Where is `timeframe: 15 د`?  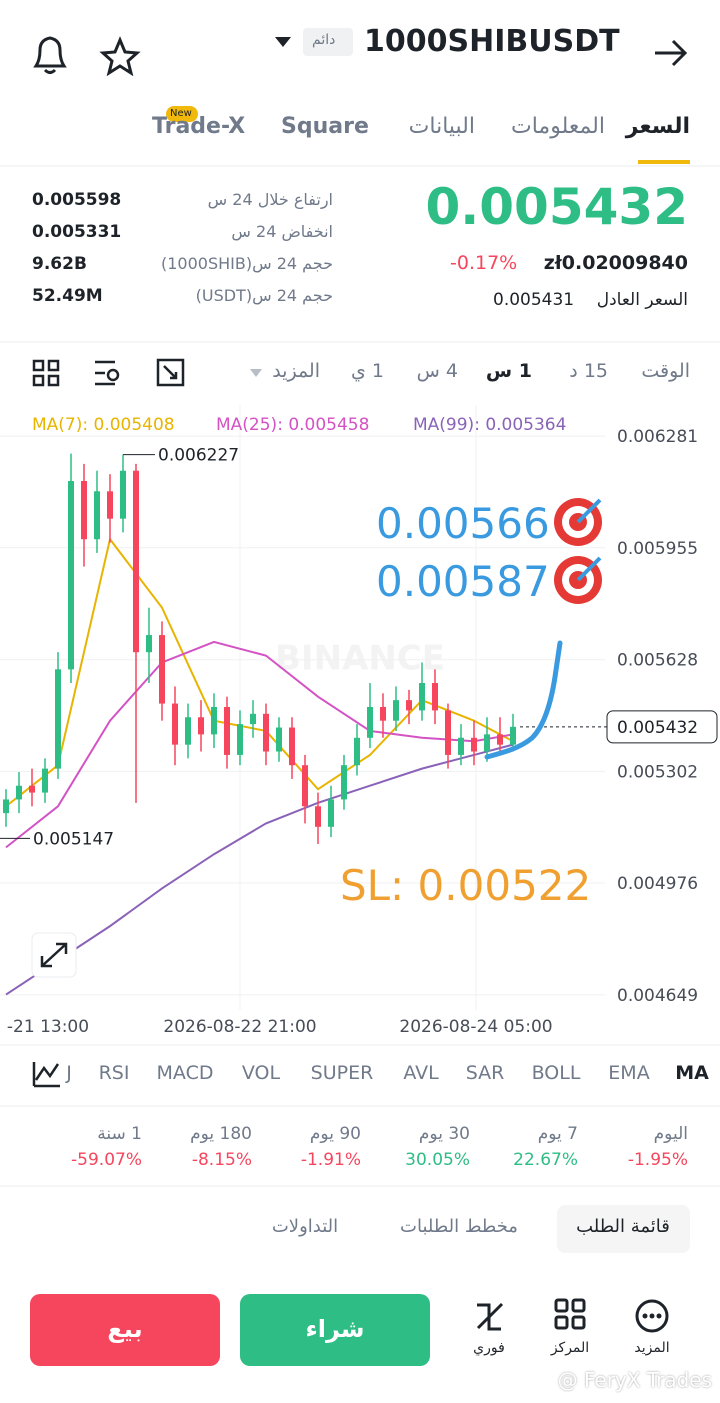 timeframe: 15 د is located at coordinates (588, 371).